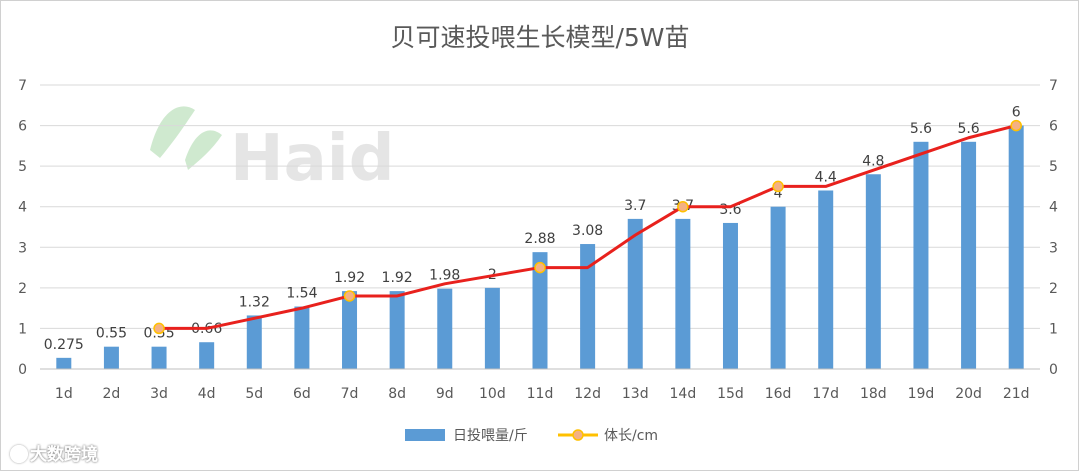 The image size is (1080, 472). What do you see at coordinates (539, 37) in the screenshot?
I see `chart-title: 贝可速投喂生长模型/5W苗` at bounding box center [539, 37].